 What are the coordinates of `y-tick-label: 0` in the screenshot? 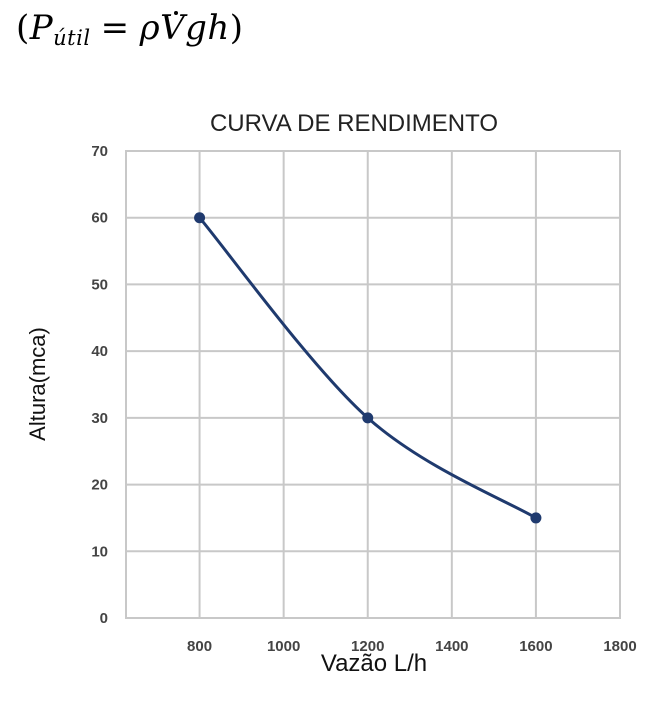 It's located at (104, 618).